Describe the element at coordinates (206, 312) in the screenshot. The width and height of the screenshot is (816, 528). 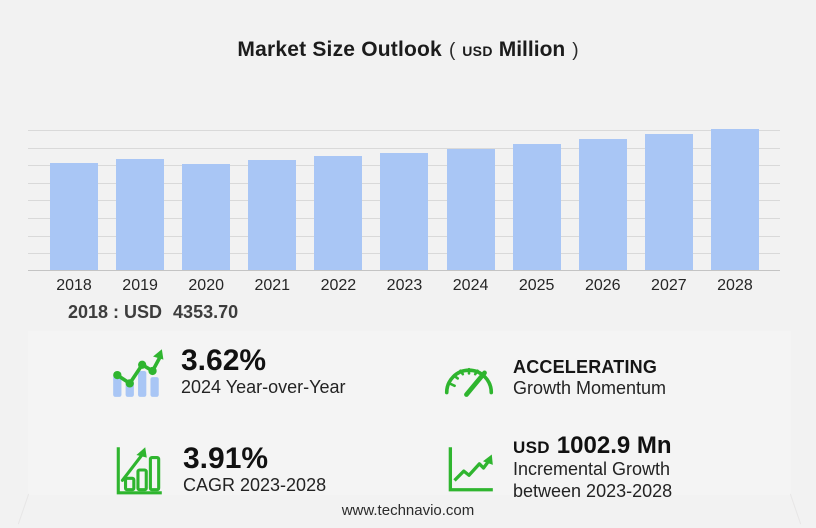
I see `base-year-value: 4353.70` at that location.